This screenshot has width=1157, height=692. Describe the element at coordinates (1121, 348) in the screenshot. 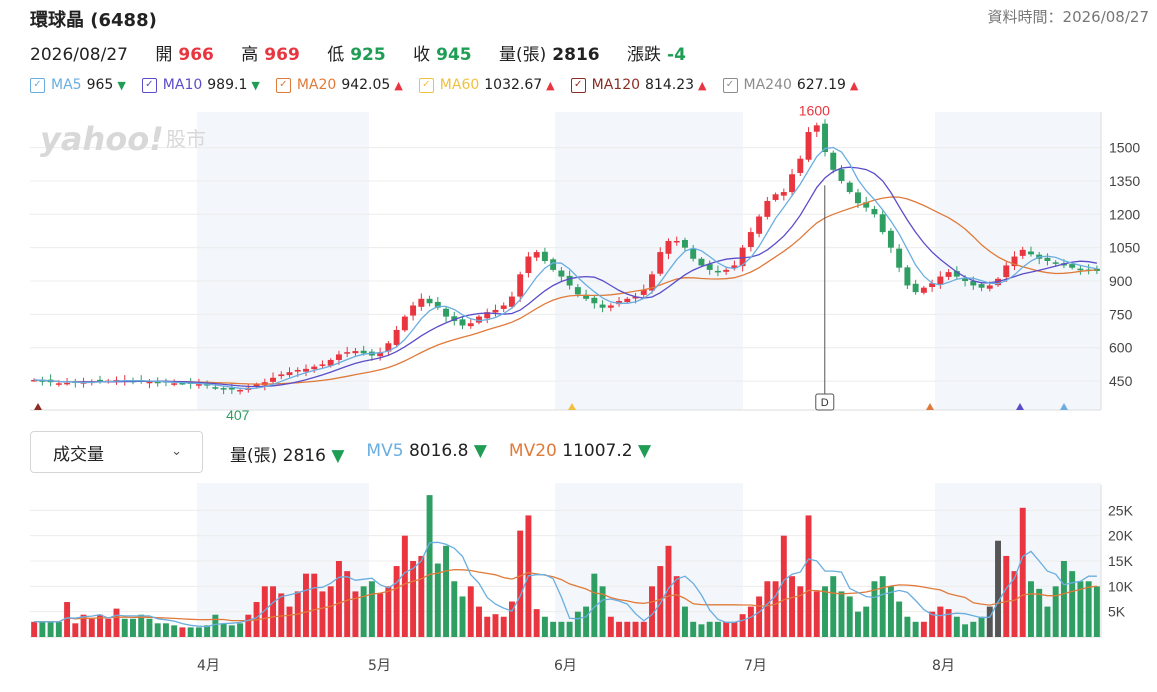

I see `y-tick-label: 600` at that location.